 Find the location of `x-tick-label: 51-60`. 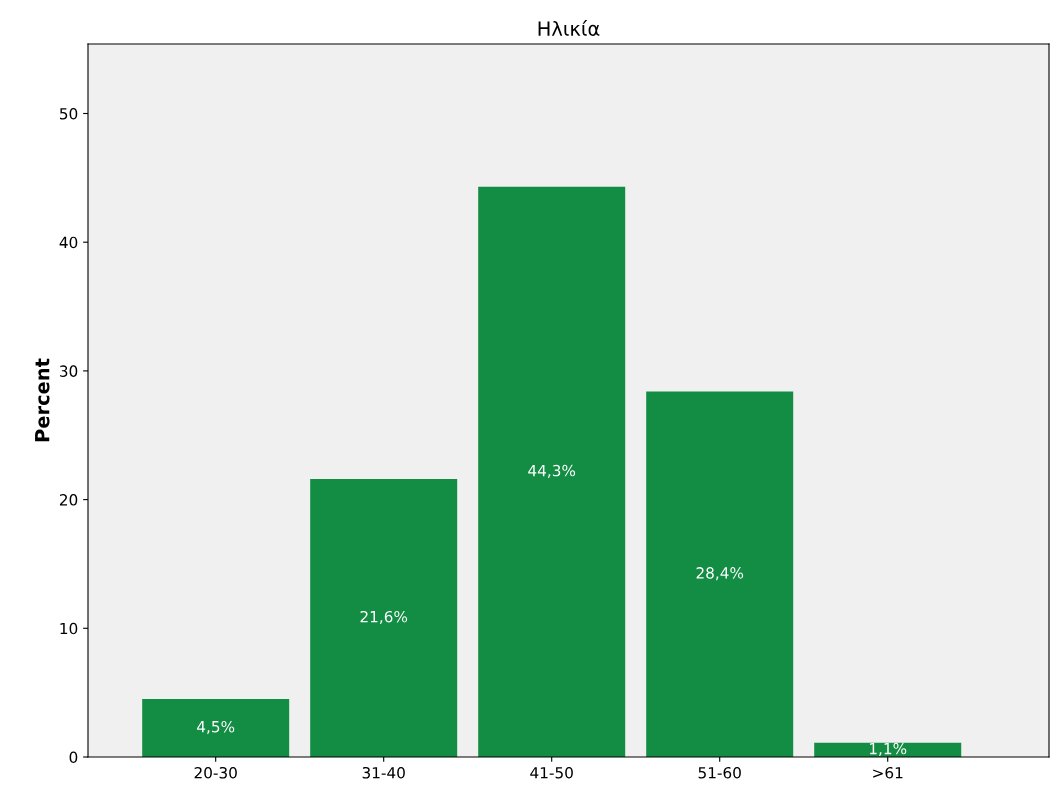

x-tick-label: 51-60 is located at coordinates (719, 772).